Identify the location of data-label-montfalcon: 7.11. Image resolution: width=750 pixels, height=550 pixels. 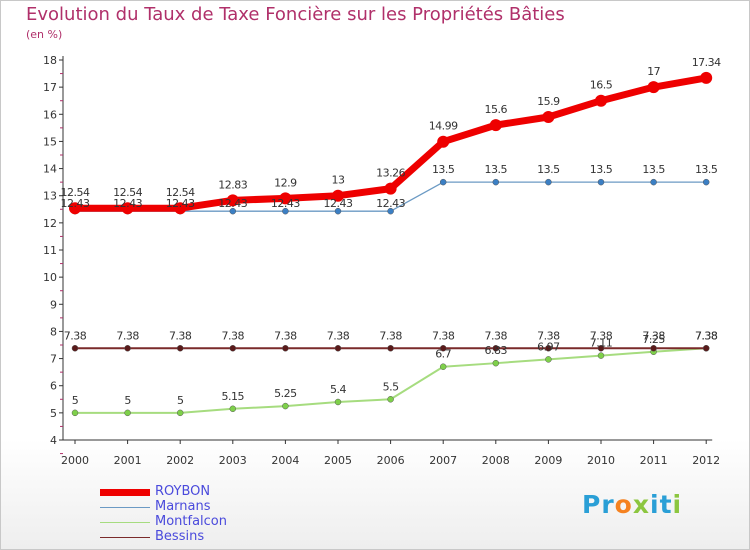
(601, 343).